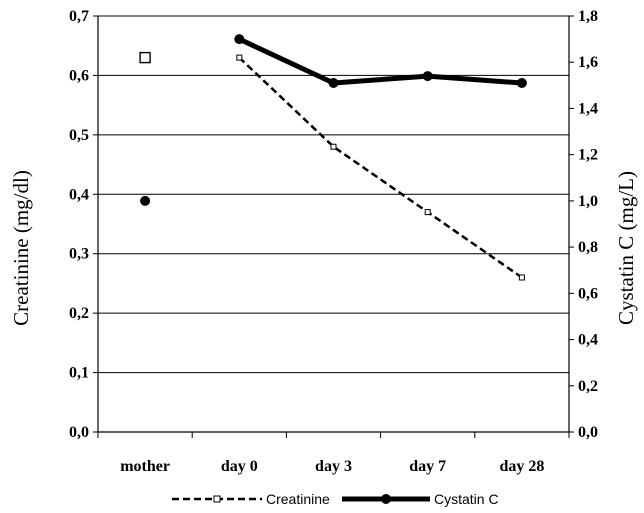 The image size is (644, 513). I want to click on right-tick-label: 0,6, so click(588, 293).